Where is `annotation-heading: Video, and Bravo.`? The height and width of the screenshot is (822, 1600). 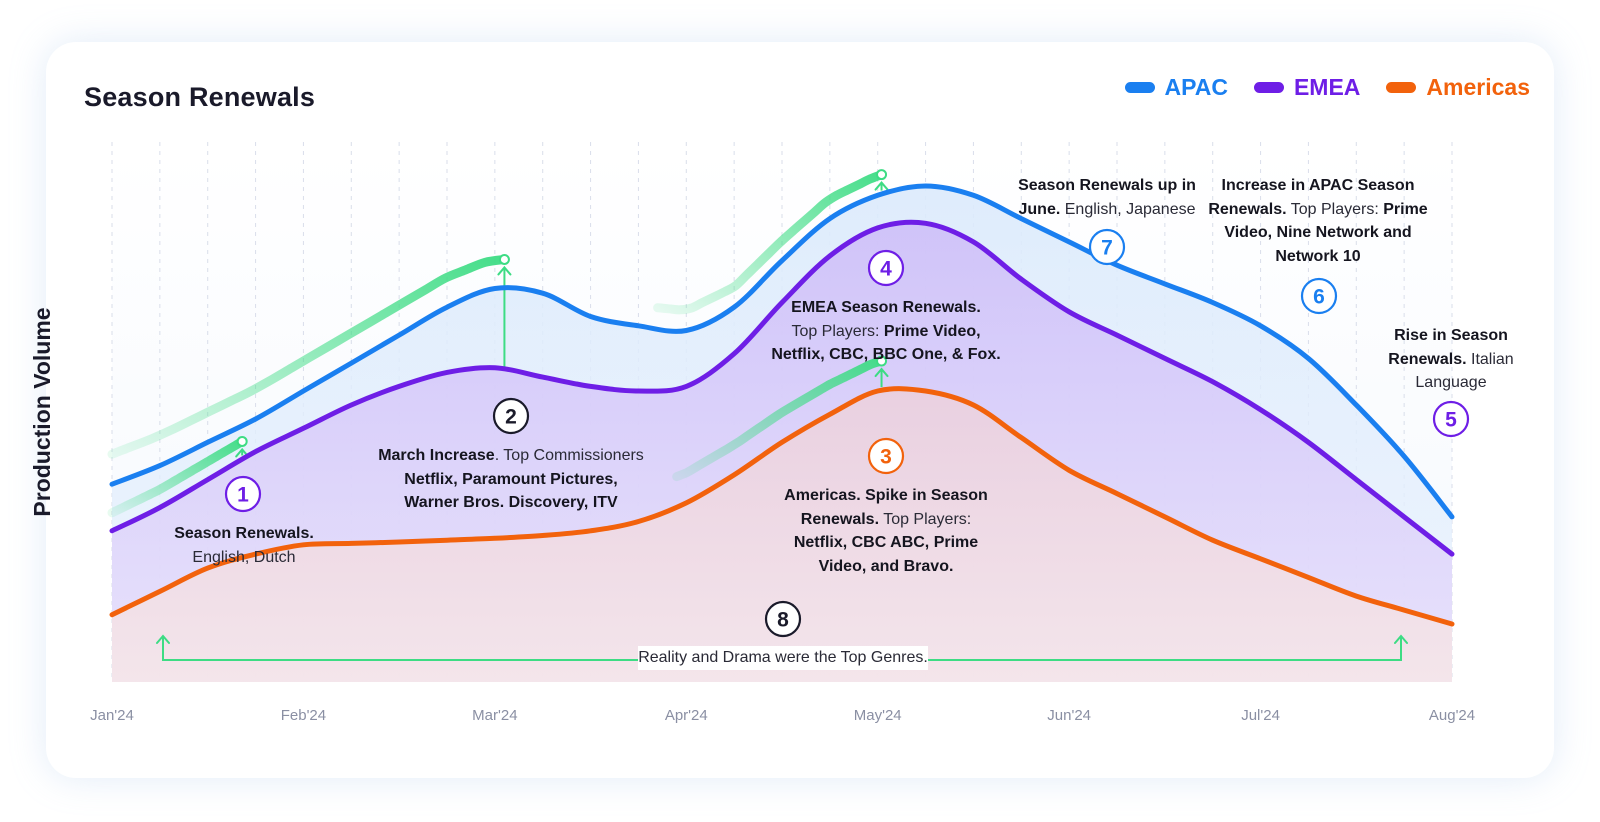 annotation-heading: Video, and Bravo. is located at coordinates (886, 566).